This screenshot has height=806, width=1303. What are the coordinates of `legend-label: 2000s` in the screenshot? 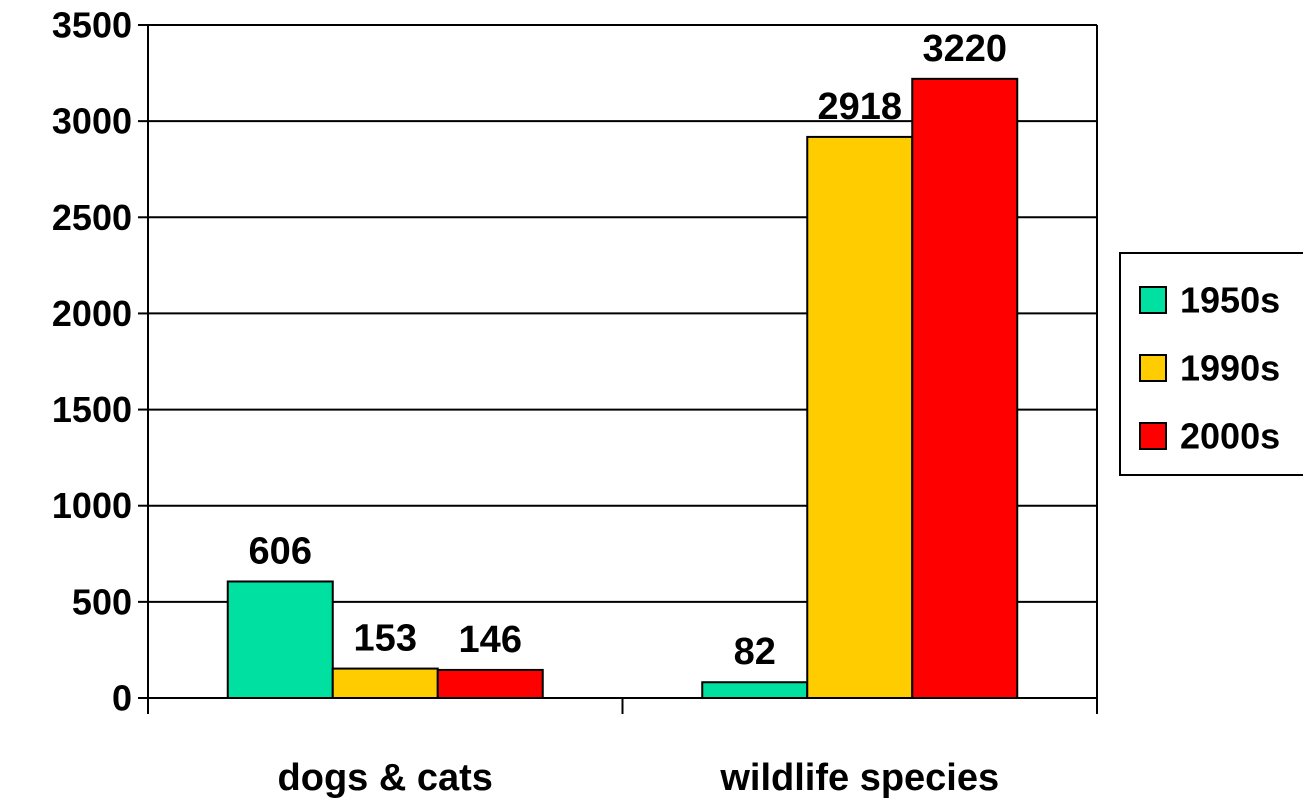 It's located at (1230, 436).